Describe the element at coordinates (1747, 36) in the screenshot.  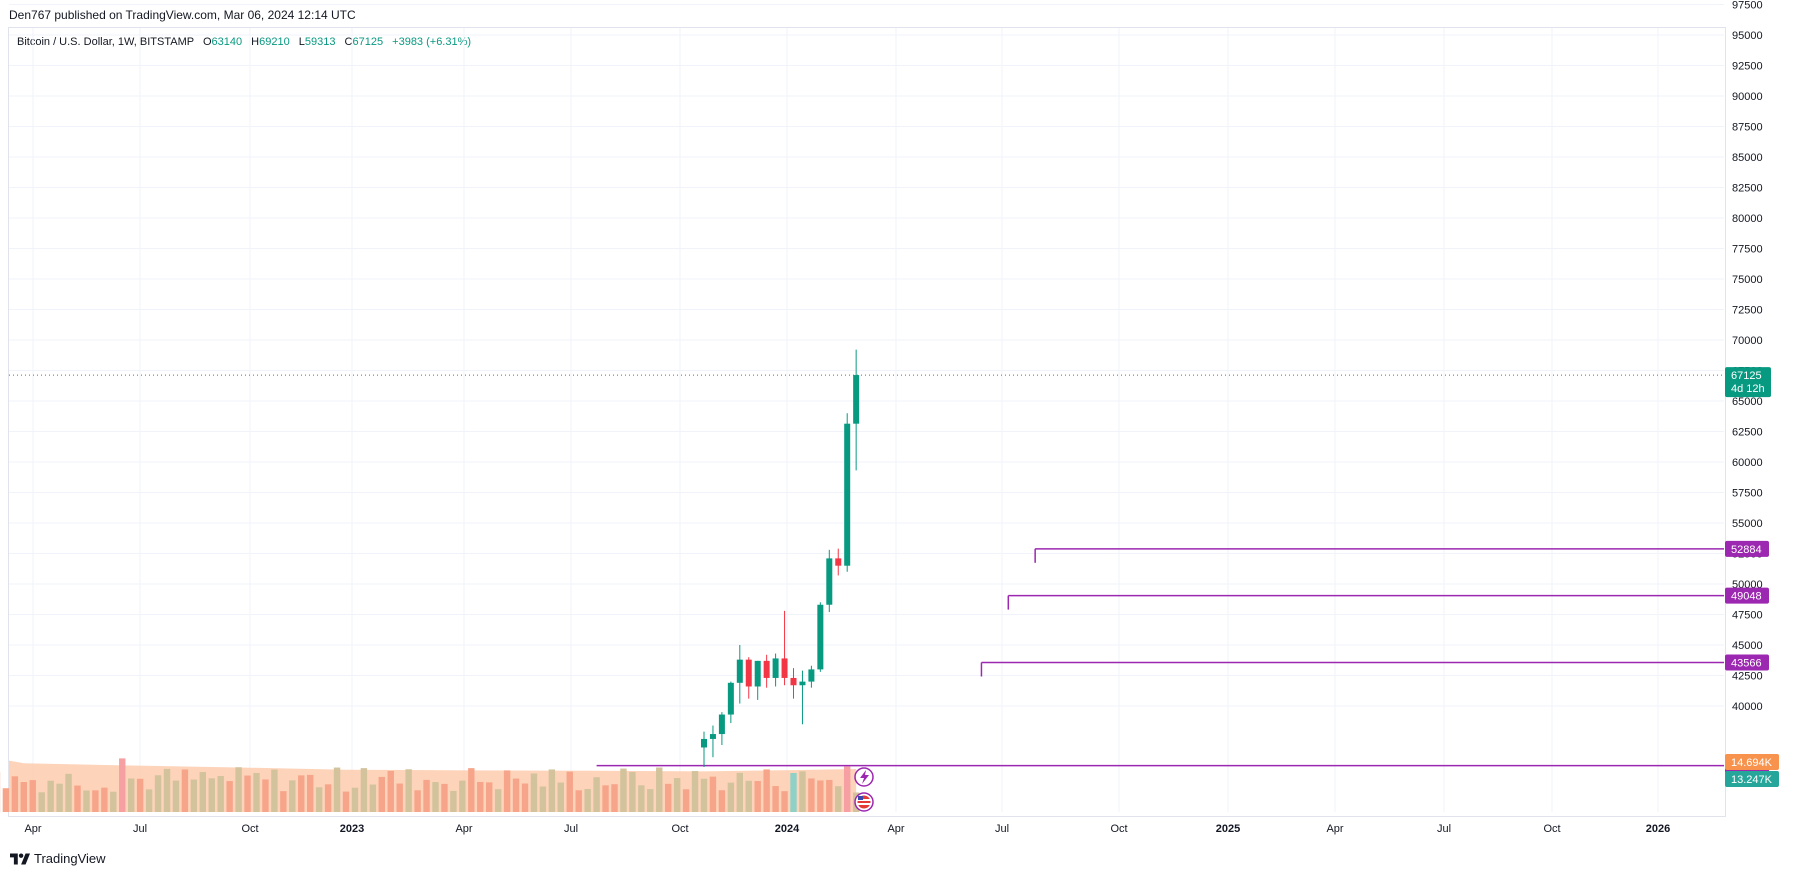
I see `price-tick-label: 95000` at that location.